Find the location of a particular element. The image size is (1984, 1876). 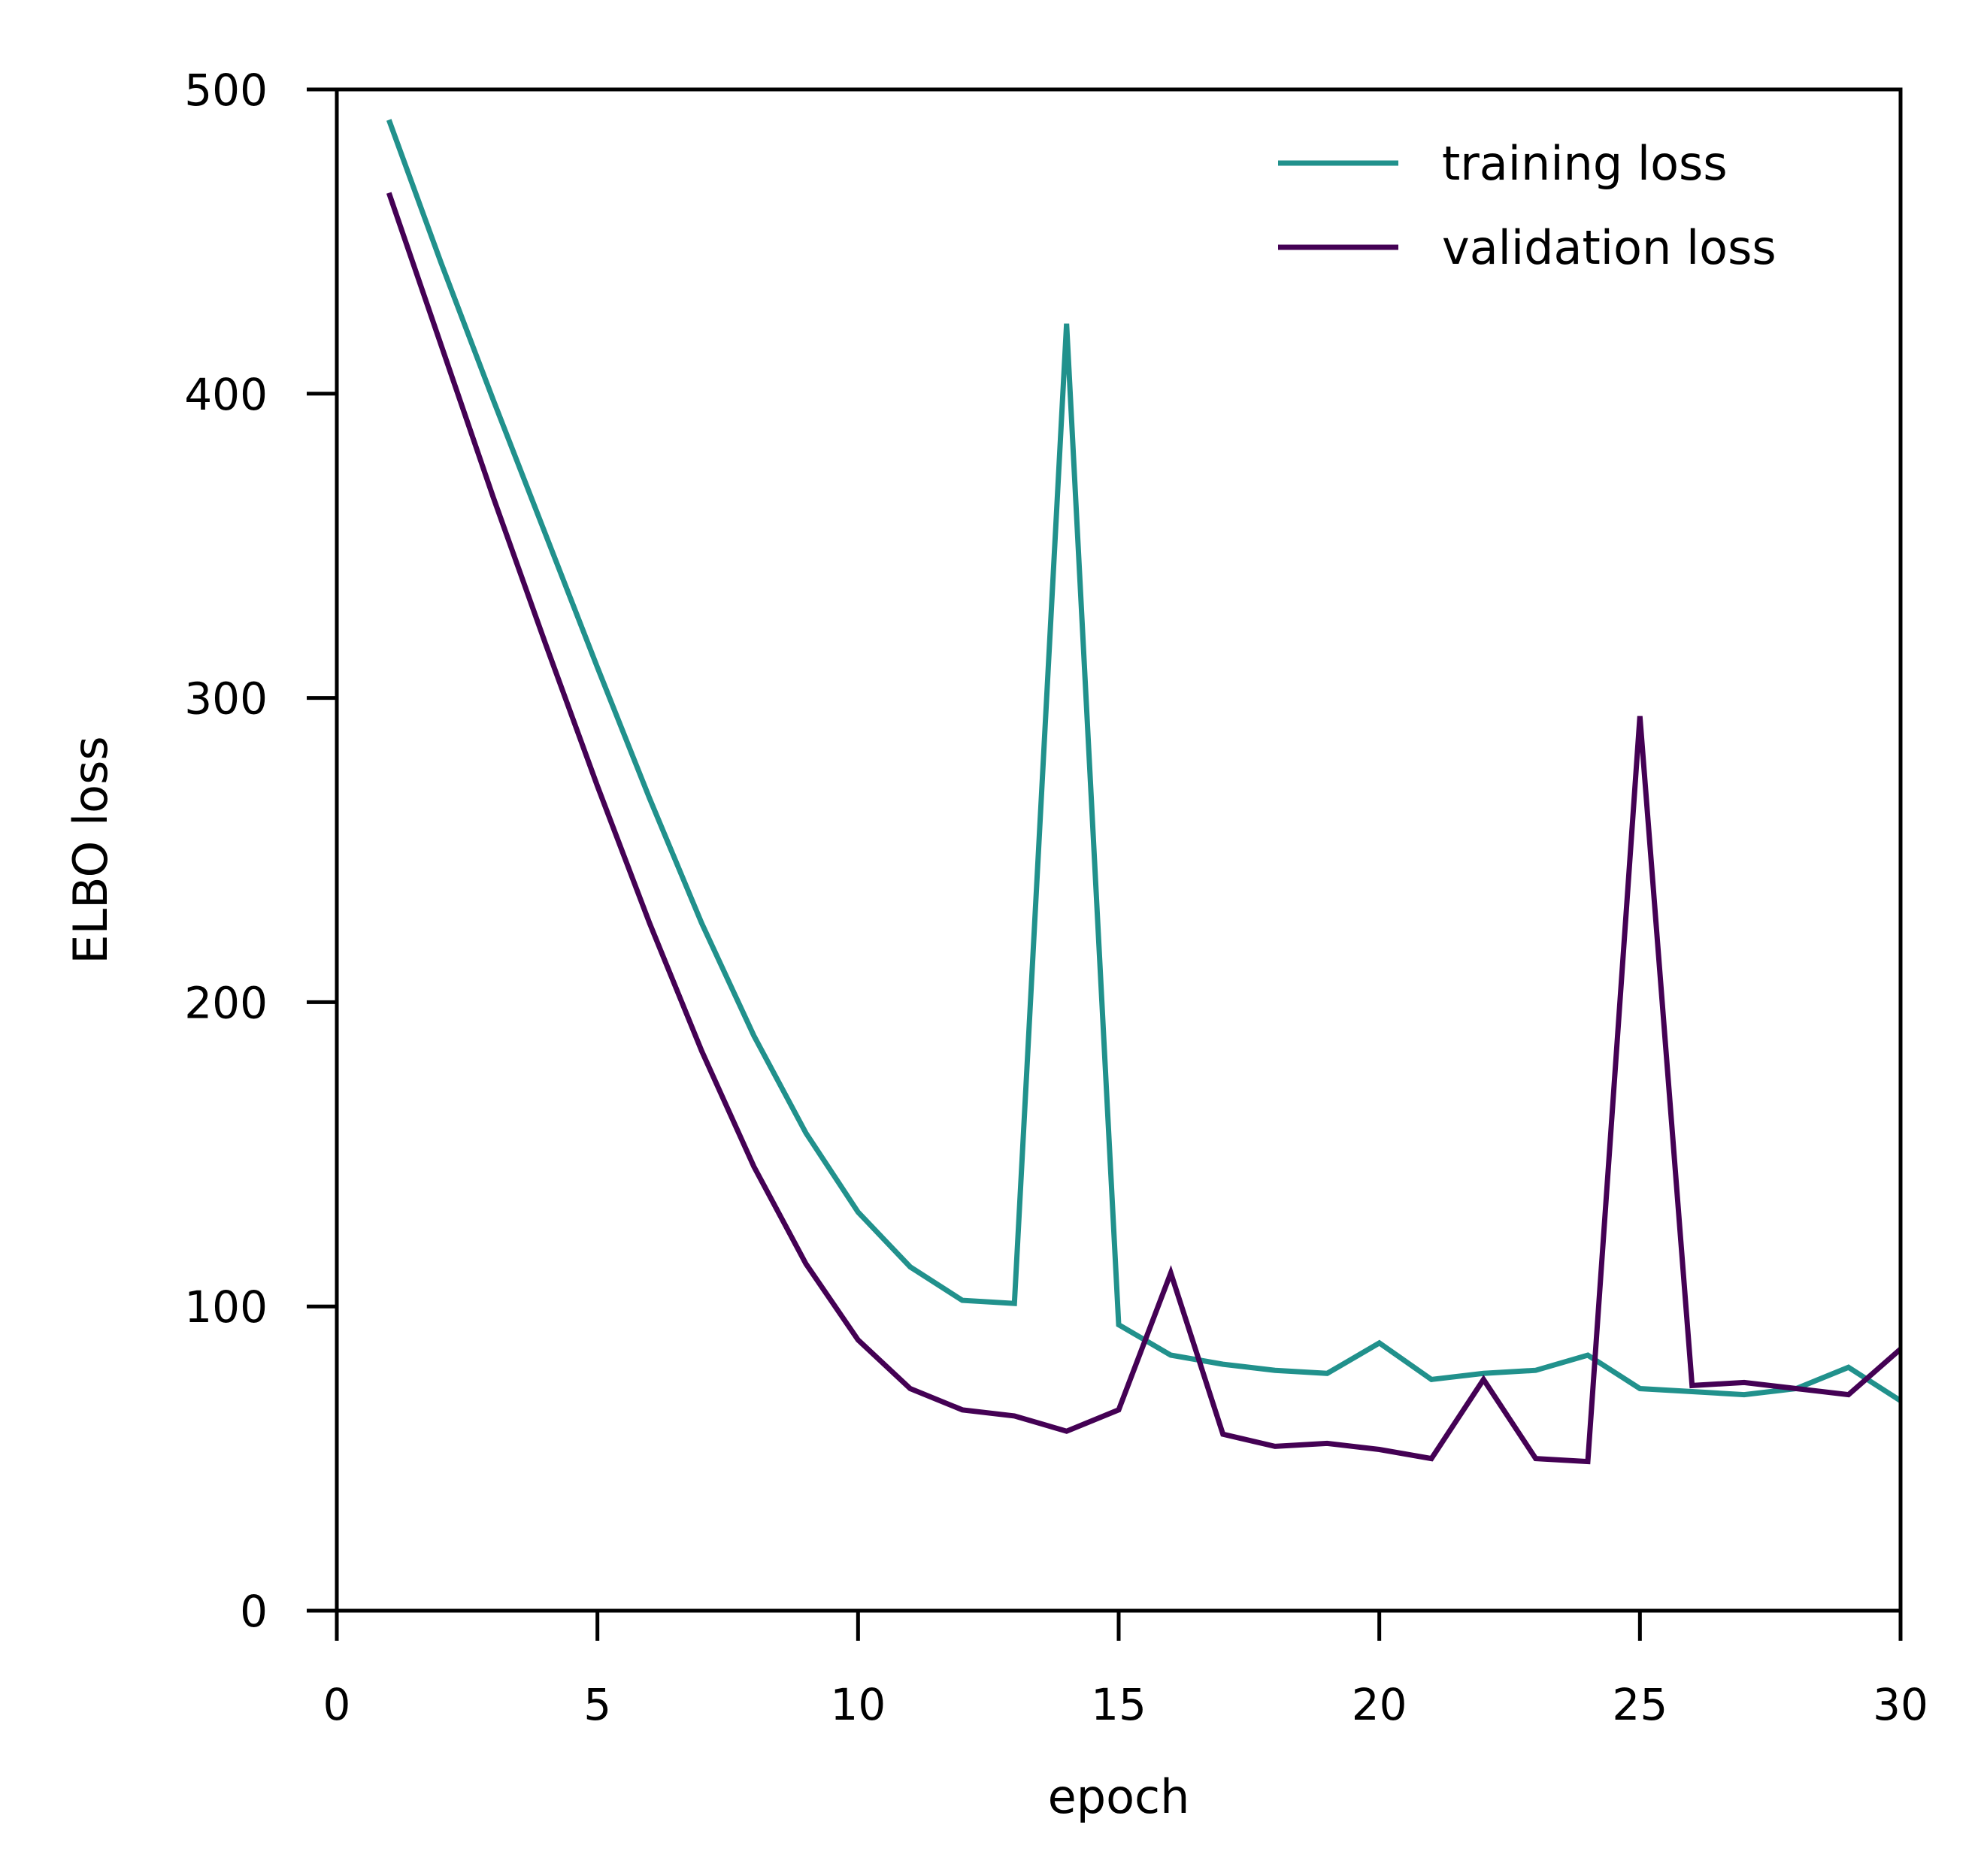

x-tick-label: 20 is located at coordinates (1379, 1704).